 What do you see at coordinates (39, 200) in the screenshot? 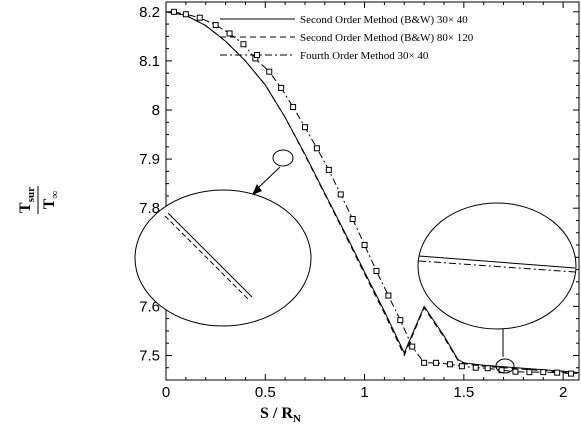
I see `y-axis-title: Tsur T∞` at bounding box center [39, 200].